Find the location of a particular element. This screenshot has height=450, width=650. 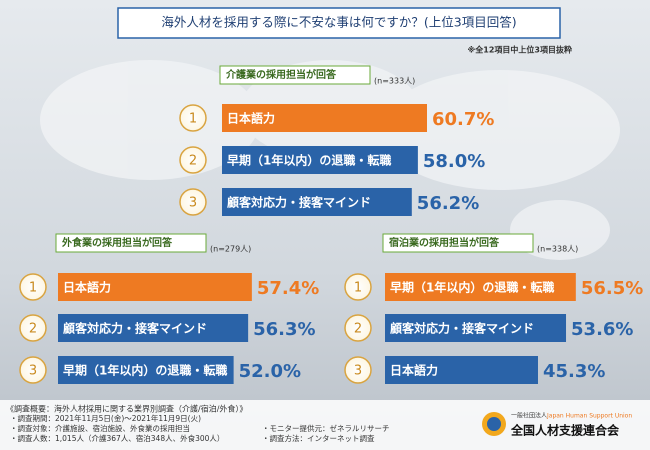

value-label: 53.6% is located at coordinates (602, 329).